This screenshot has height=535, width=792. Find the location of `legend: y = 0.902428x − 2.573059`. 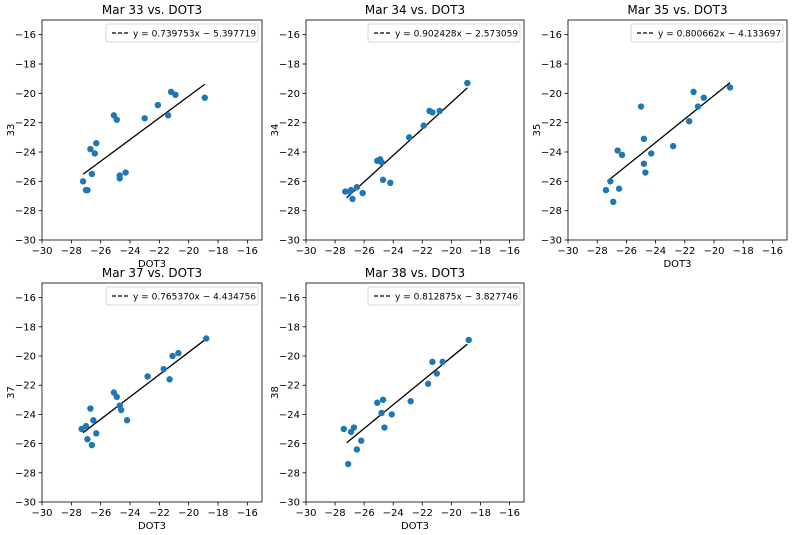

legend: y = 0.902428x − 2.573059 is located at coordinates (444, 33).